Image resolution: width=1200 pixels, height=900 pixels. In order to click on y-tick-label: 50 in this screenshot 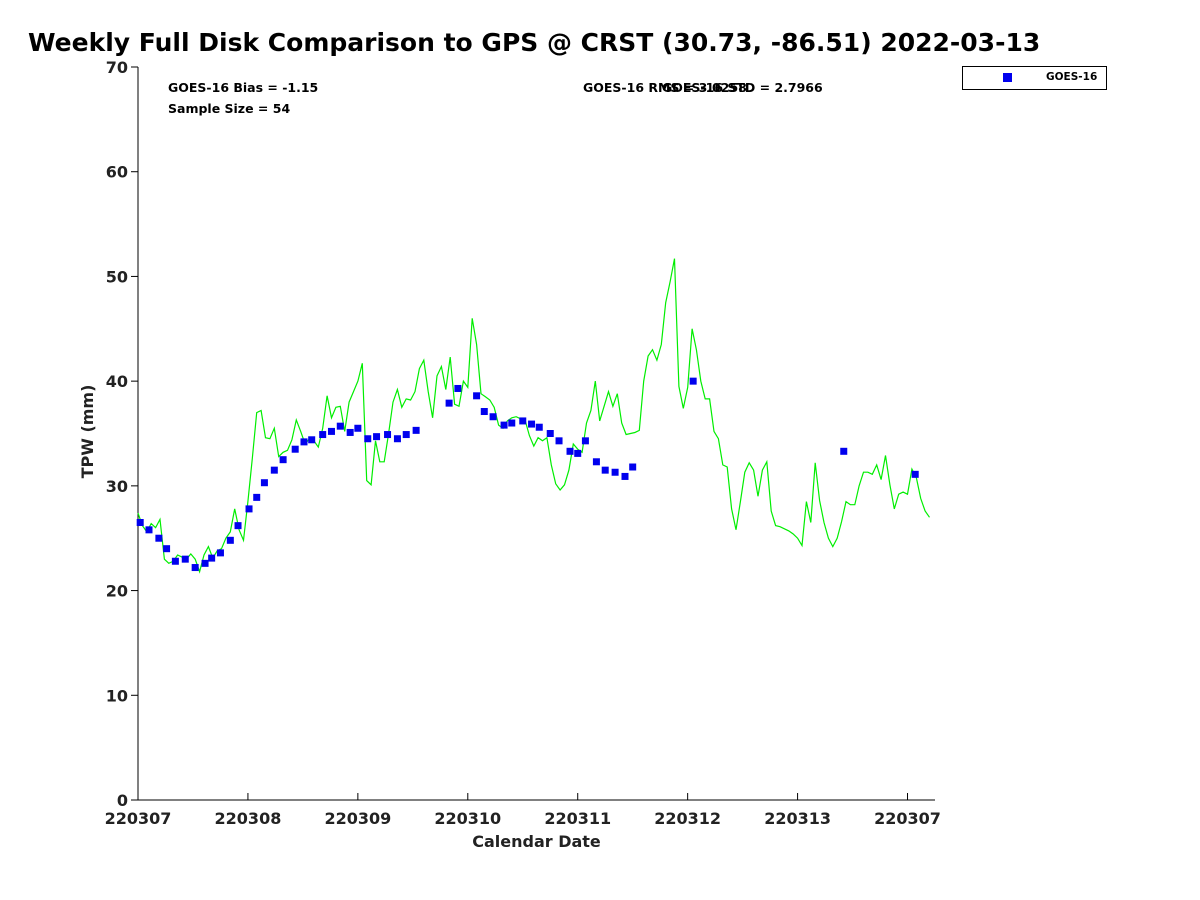, I will do `click(117, 276)`.